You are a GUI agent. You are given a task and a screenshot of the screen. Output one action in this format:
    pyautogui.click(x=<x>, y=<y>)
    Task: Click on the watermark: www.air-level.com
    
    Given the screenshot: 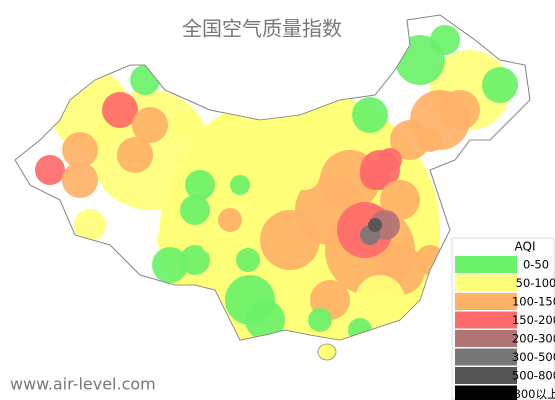 What is the action you would take?
    pyautogui.click(x=83, y=384)
    